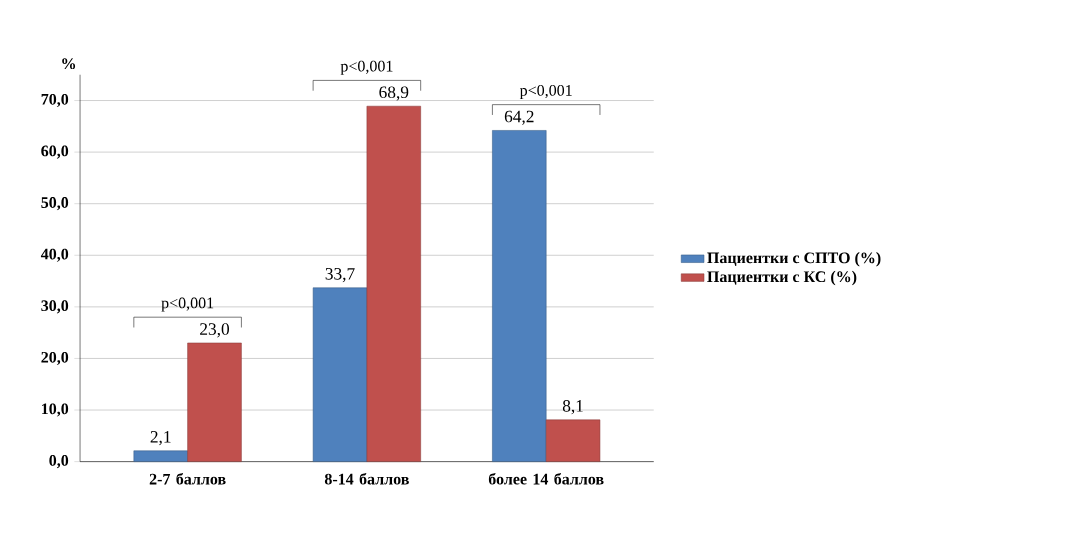 The image size is (1074, 555). I want to click on data-label: 64,2, so click(519, 117).